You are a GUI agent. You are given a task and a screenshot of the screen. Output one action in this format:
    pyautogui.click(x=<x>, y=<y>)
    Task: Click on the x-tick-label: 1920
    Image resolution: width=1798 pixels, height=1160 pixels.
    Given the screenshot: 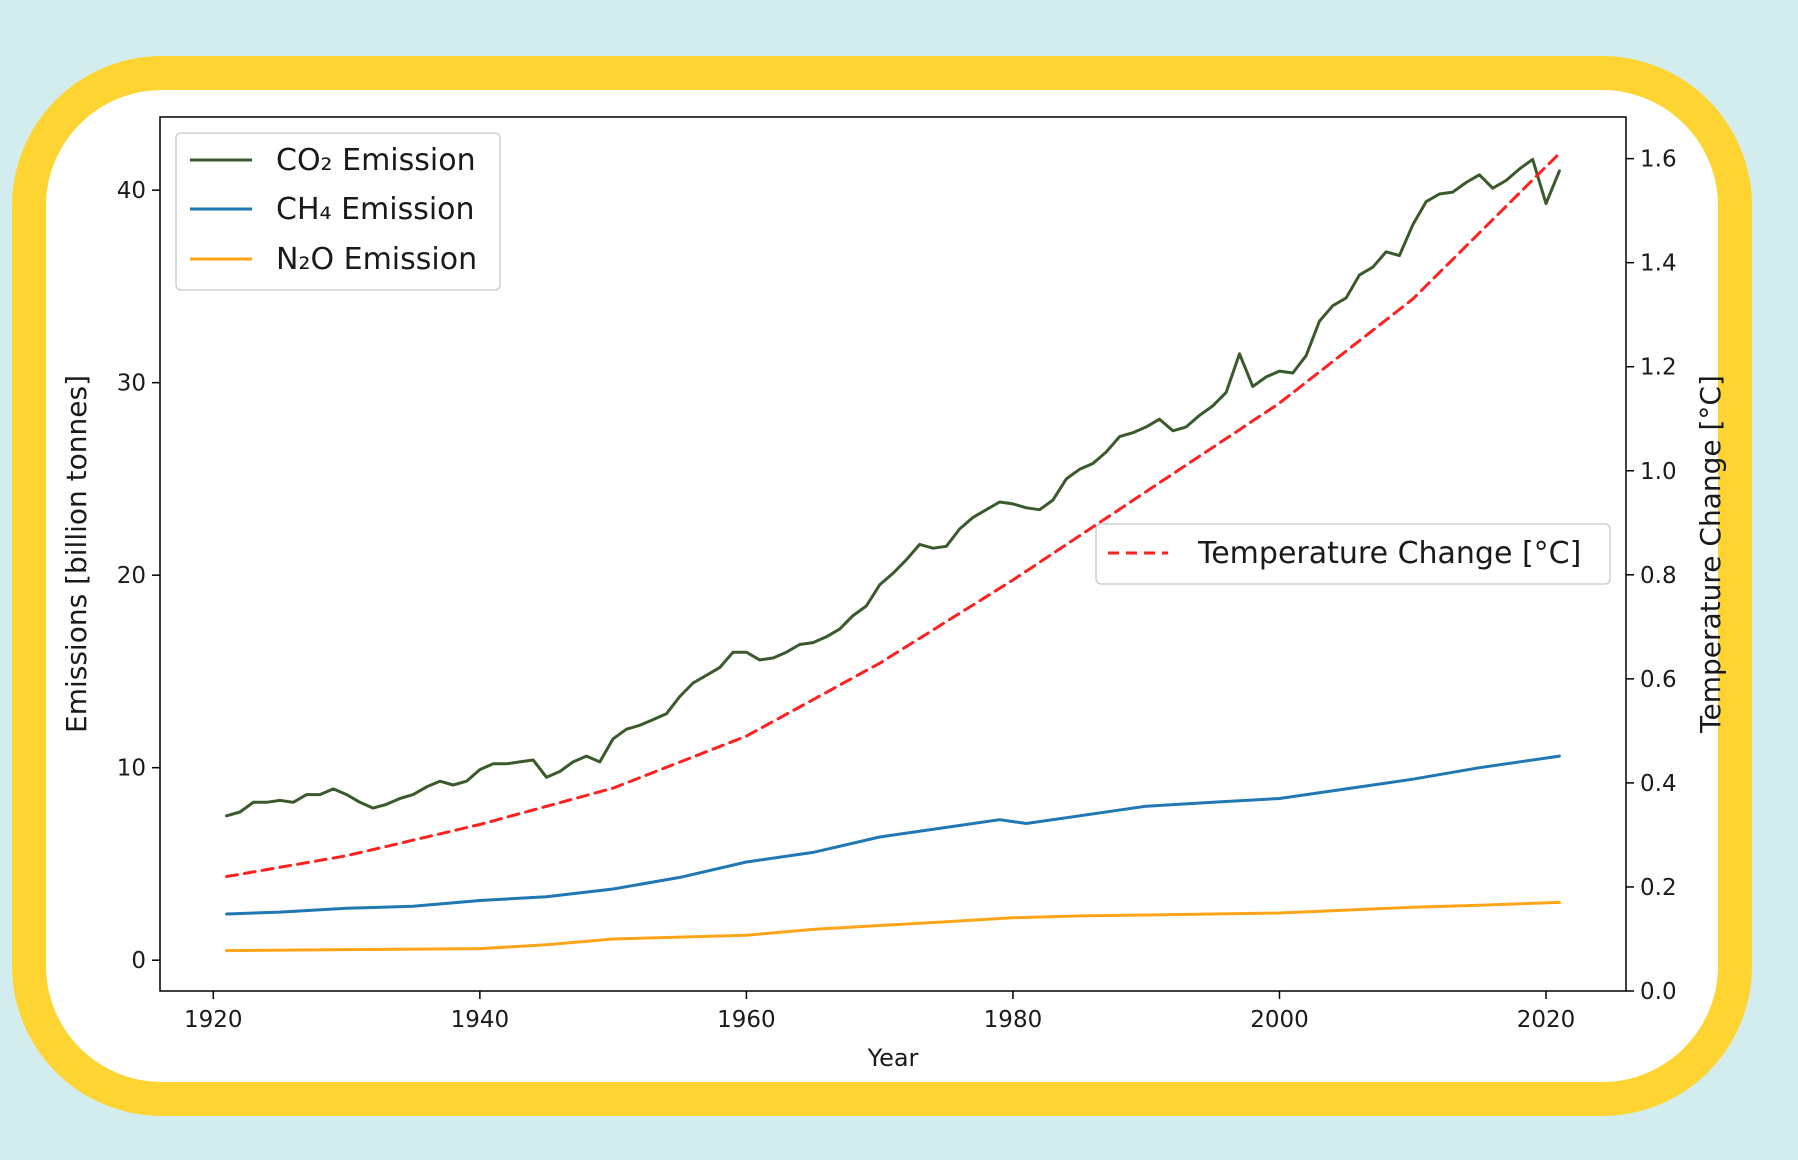 What is the action you would take?
    pyautogui.click(x=213, y=1020)
    